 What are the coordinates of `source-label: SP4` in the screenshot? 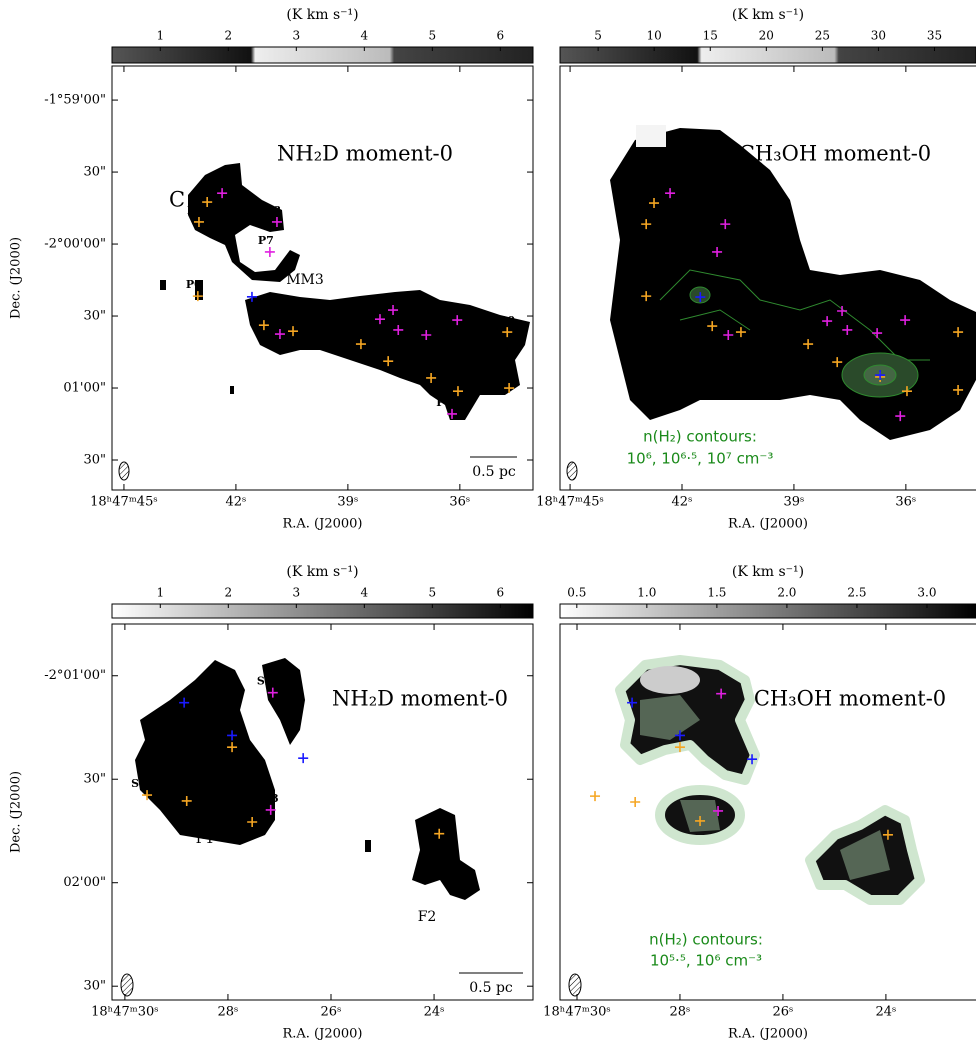 It's located at (248, 810).